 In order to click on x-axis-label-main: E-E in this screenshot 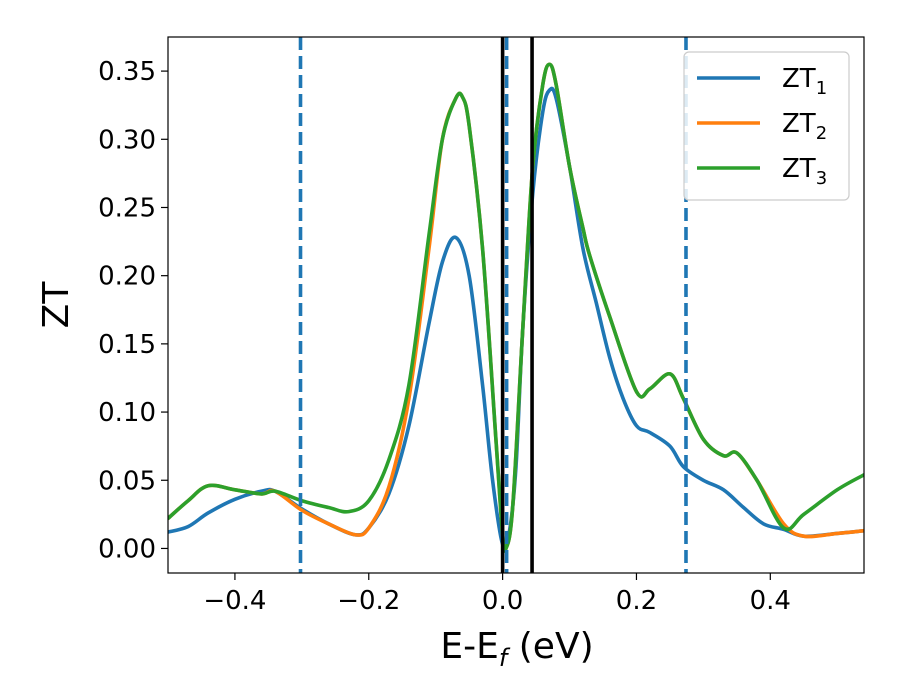, I will do `click(469, 646)`.